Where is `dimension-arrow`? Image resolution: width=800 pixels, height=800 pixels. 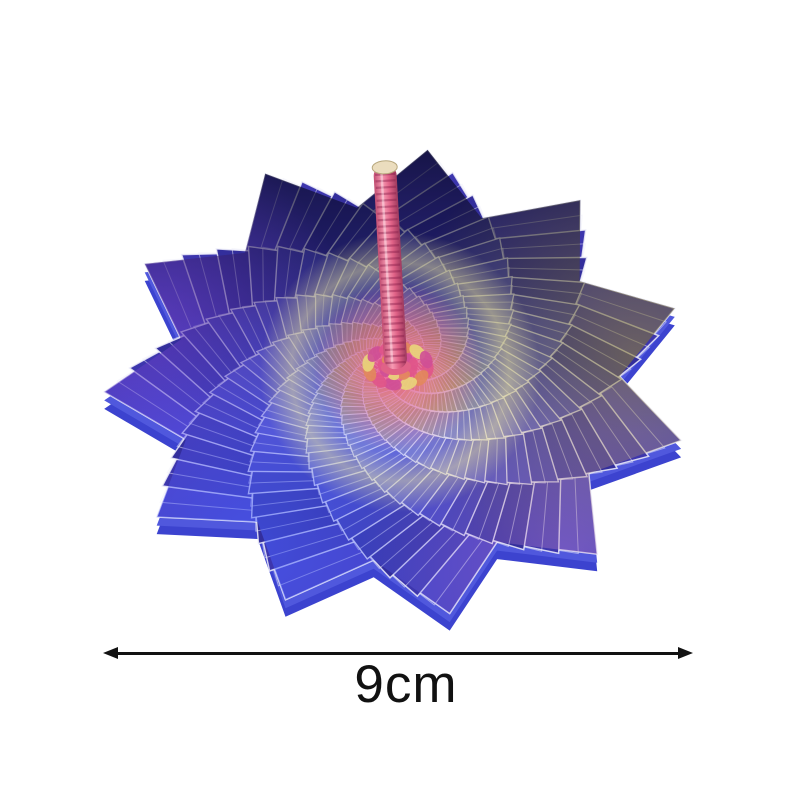 dimension-arrow is located at coordinates (398, 653).